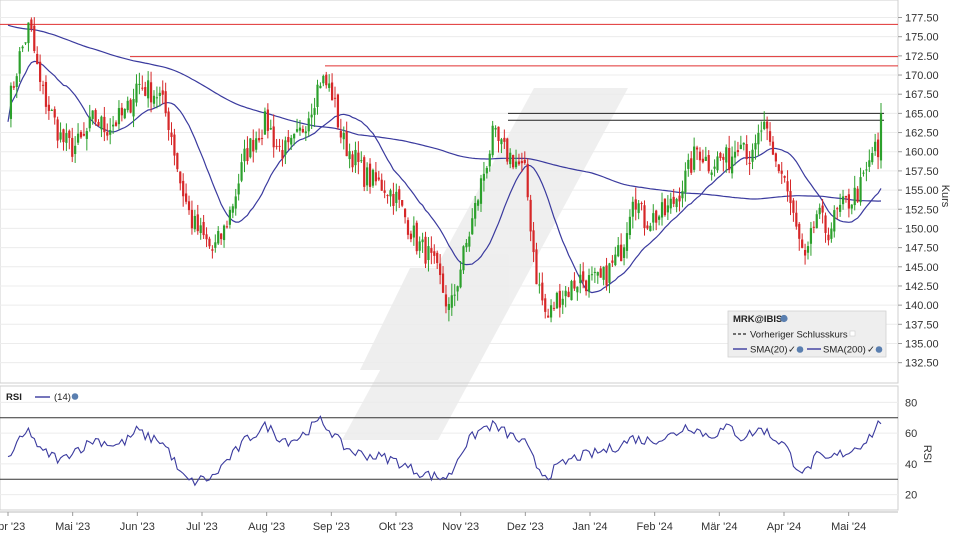 The width and height of the screenshot is (960, 540). I want to click on price-tick-label: 165.00, so click(922, 114).